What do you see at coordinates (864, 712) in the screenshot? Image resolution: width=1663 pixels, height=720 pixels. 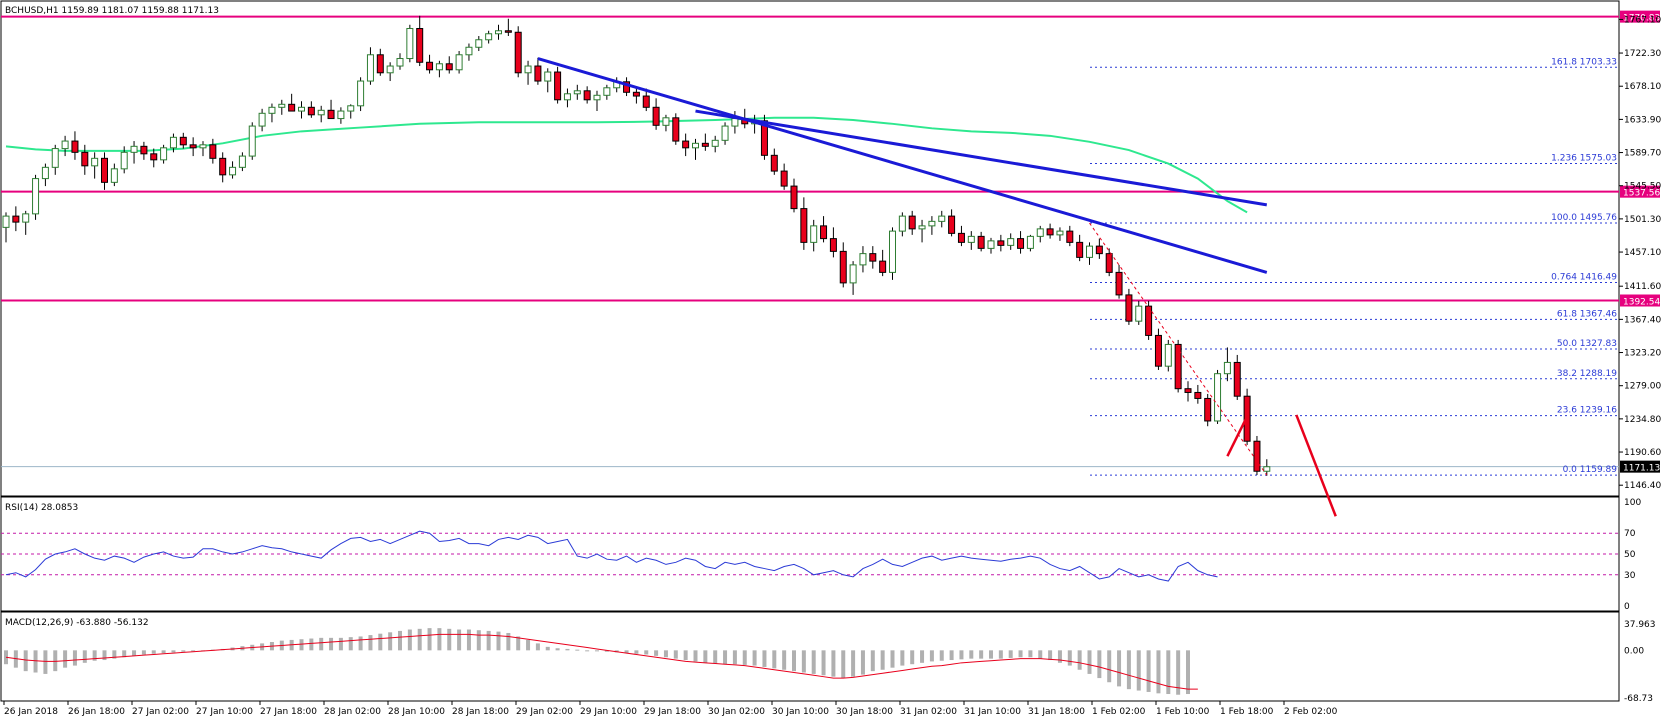 I see `time-tick-label: 30 Jan 18:00` at bounding box center [864, 712].